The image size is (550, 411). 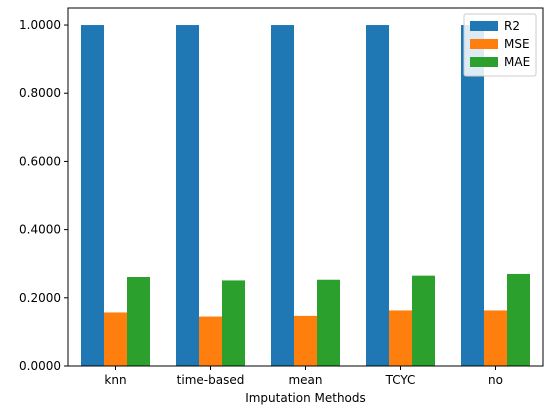 I want to click on bar-mae-knn, so click(x=138, y=321).